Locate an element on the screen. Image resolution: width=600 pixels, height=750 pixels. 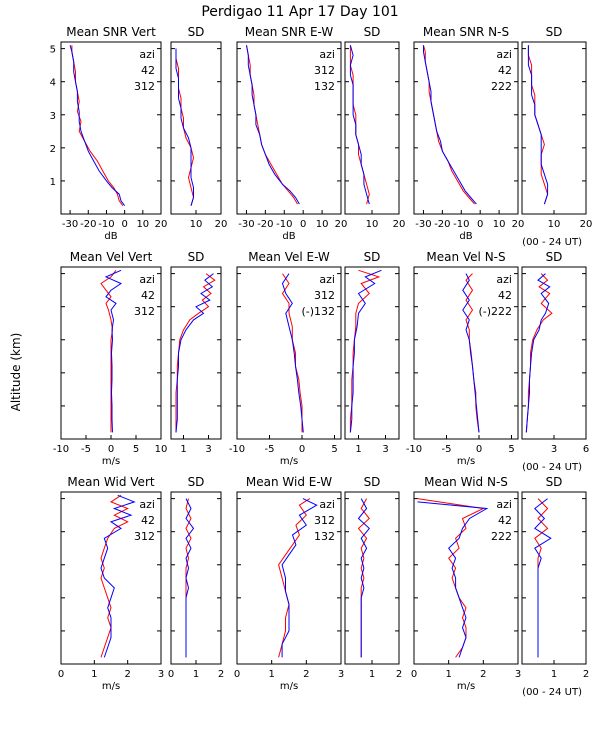
panel-title: Mean Vel E-W is located at coordinates (289, 257).